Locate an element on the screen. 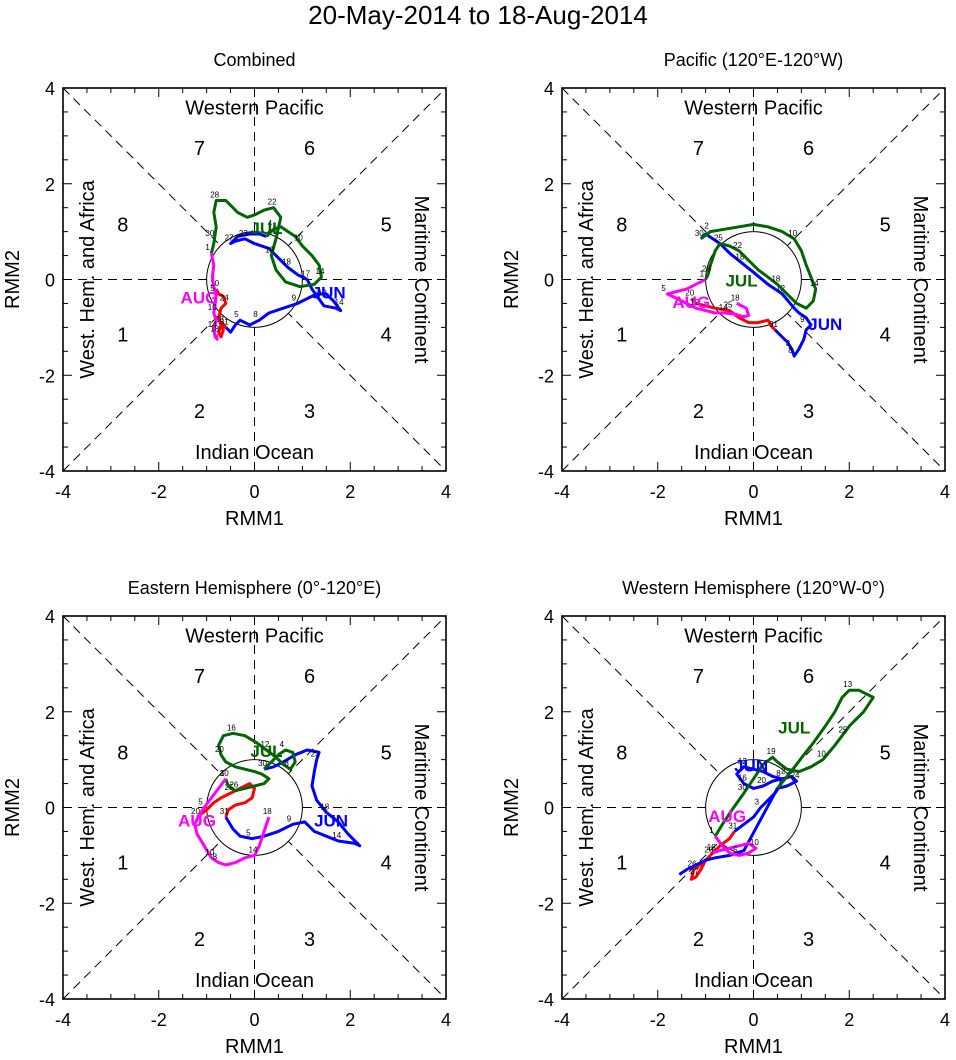 Image resolution: width=956 pixels, height=1060 pixels. day-label: 8 is located at coordinates (215, 857).